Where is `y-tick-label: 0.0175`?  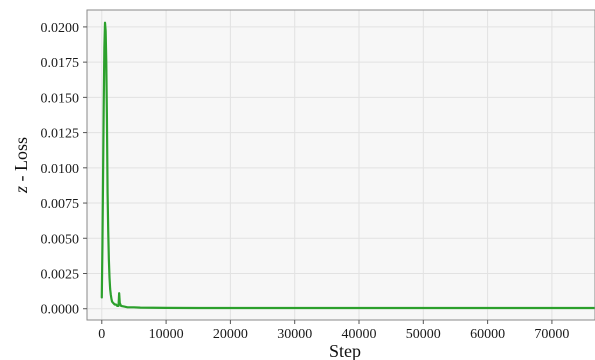 y-tick-label: 0.0175 is located at coordinates (60, 63).